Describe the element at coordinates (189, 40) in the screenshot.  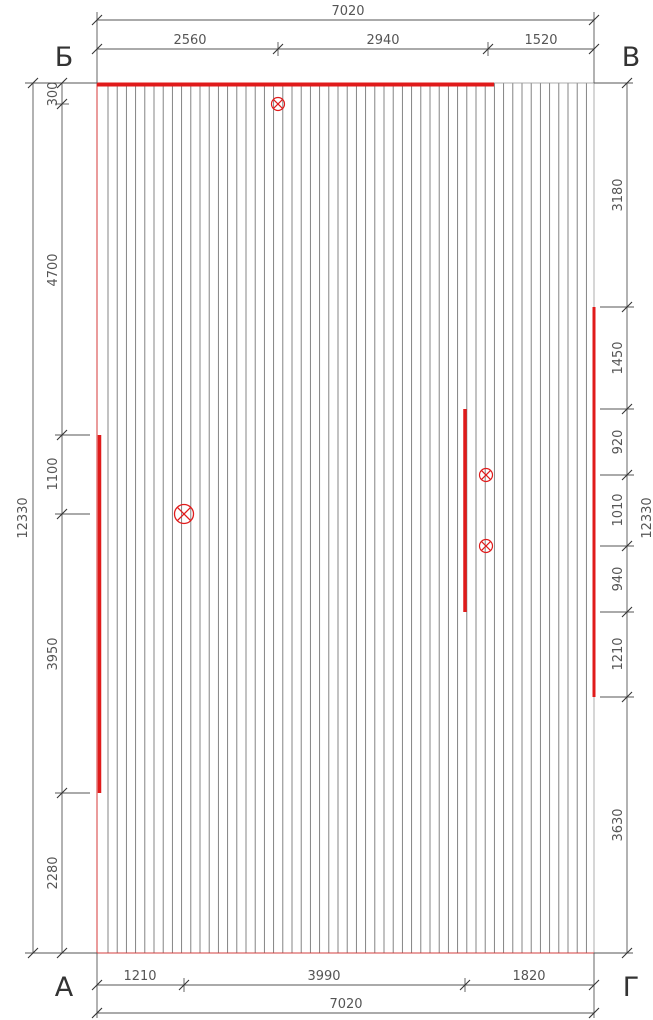
I see `dim-top-1: 2560` at that location.